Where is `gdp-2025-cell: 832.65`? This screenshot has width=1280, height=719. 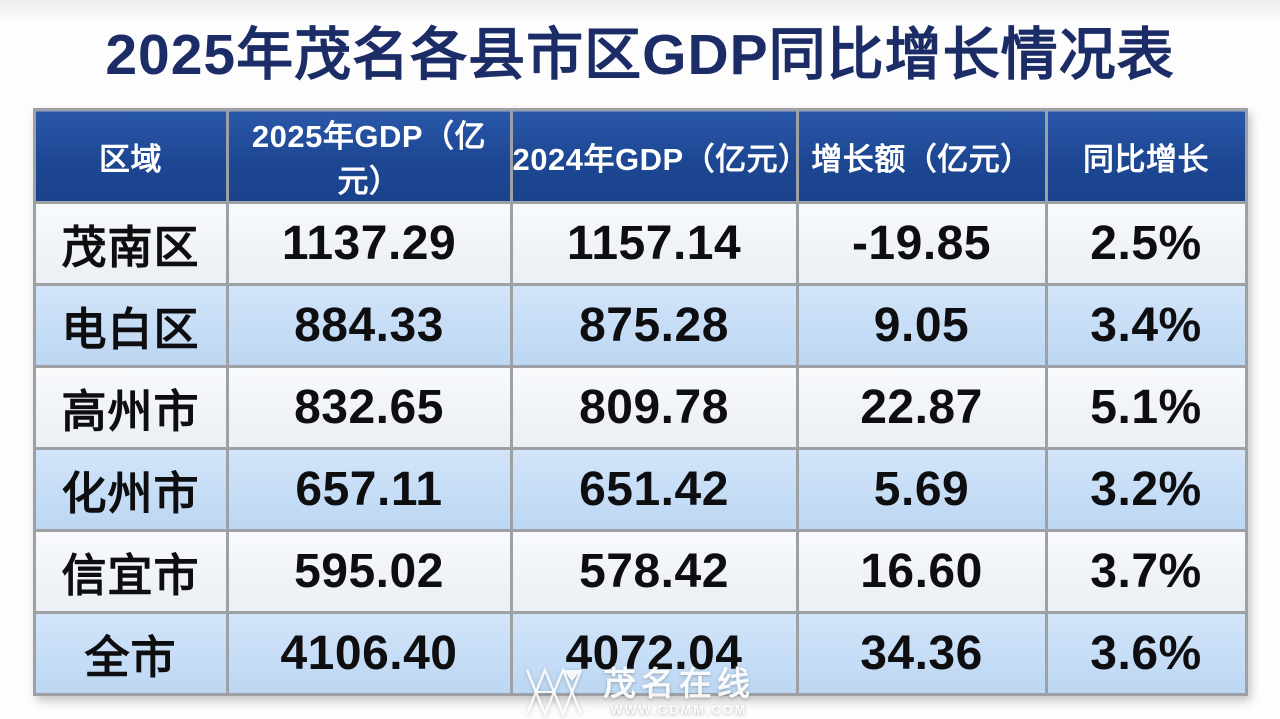 gdp-2025-cell: 832.65 is located at coordinates (369, 408).